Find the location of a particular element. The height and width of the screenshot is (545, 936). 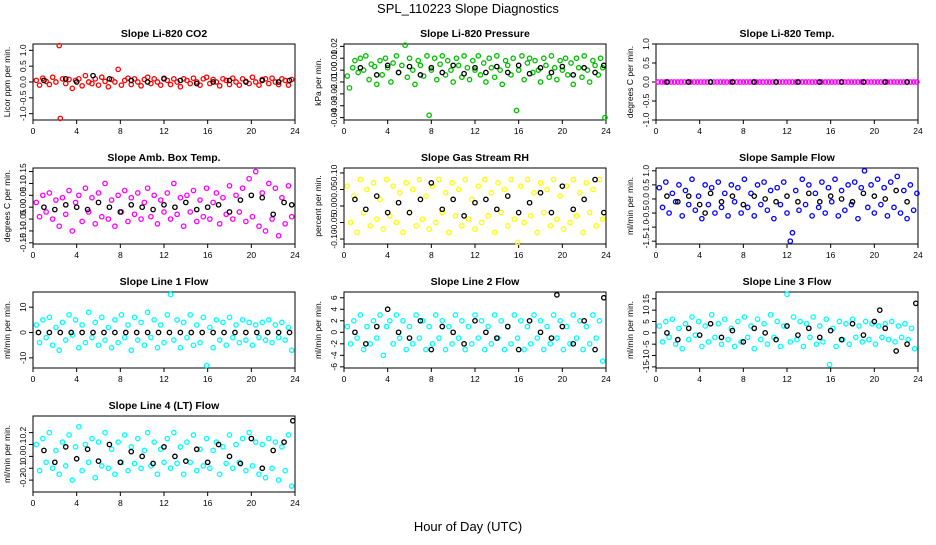

panel-title: Slope Sample Flow is located at coordinates (787, 158).